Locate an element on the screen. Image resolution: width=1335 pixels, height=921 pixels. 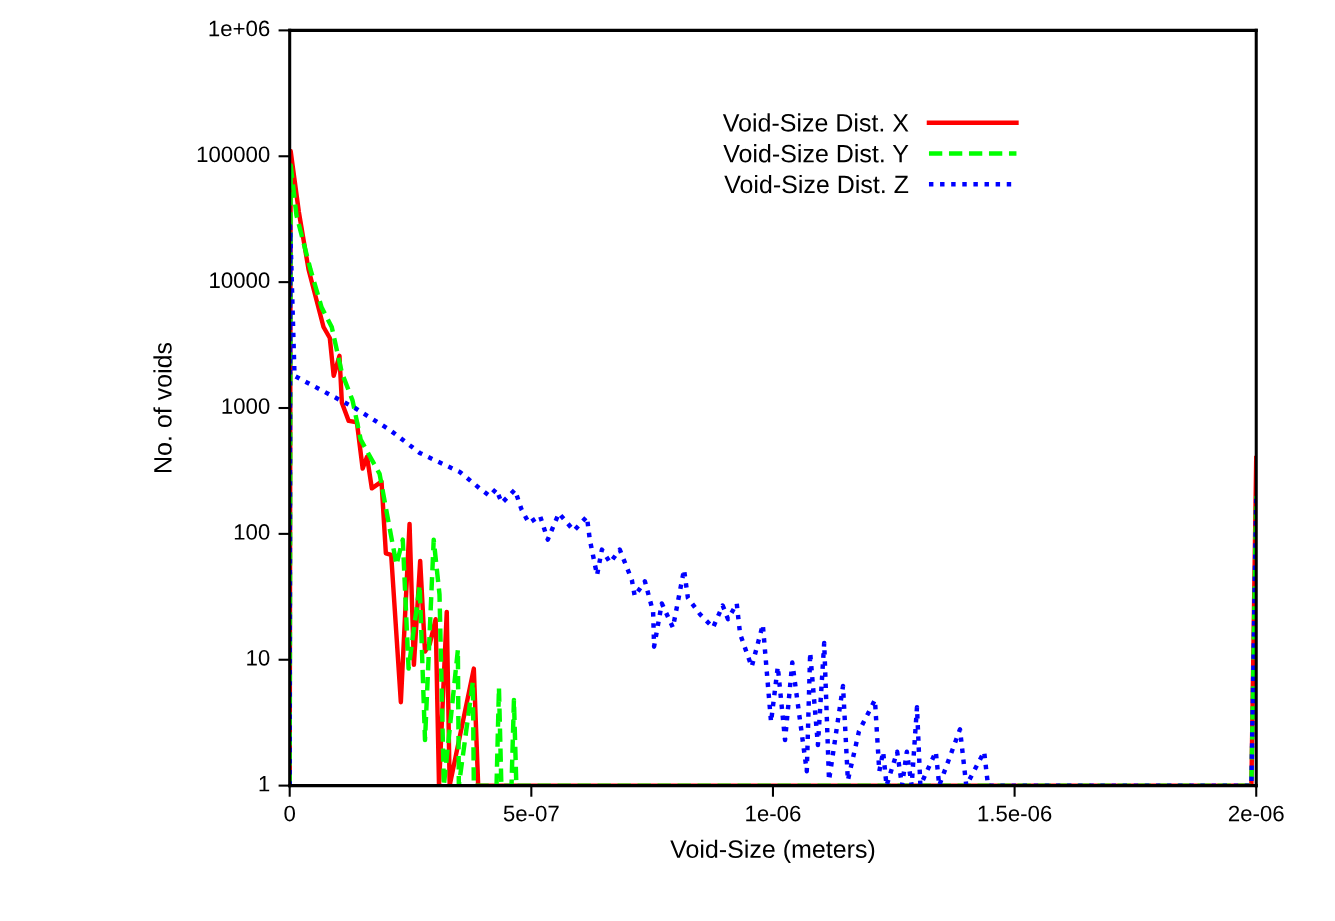
y-tick-label: 10000 is located at coordinates (240, 280).